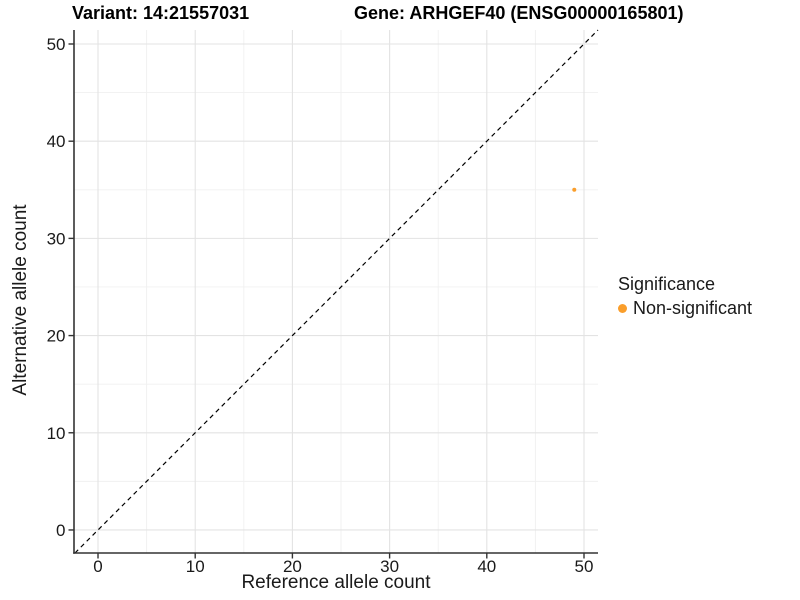 The image size is (800, 600). What do you see at coordinates (389, 566) in the screenshot?
I see `x-tick-label: 30` at bounding box center [389, 566].